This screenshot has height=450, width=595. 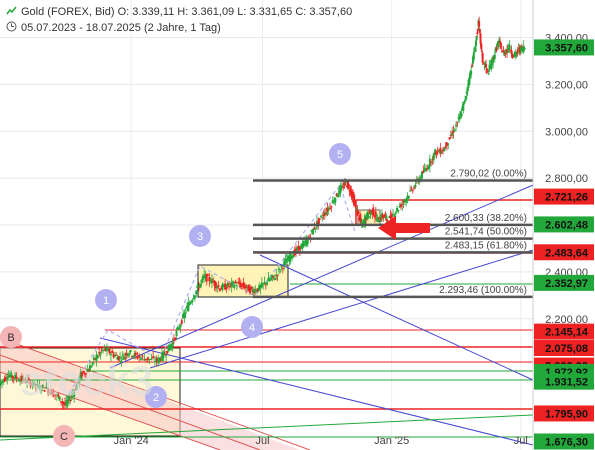 What do you see at coordinates (566, 85) in the screenshot?
I see `y-tick-label: 3.200,00` at bounding box center [566, 85].